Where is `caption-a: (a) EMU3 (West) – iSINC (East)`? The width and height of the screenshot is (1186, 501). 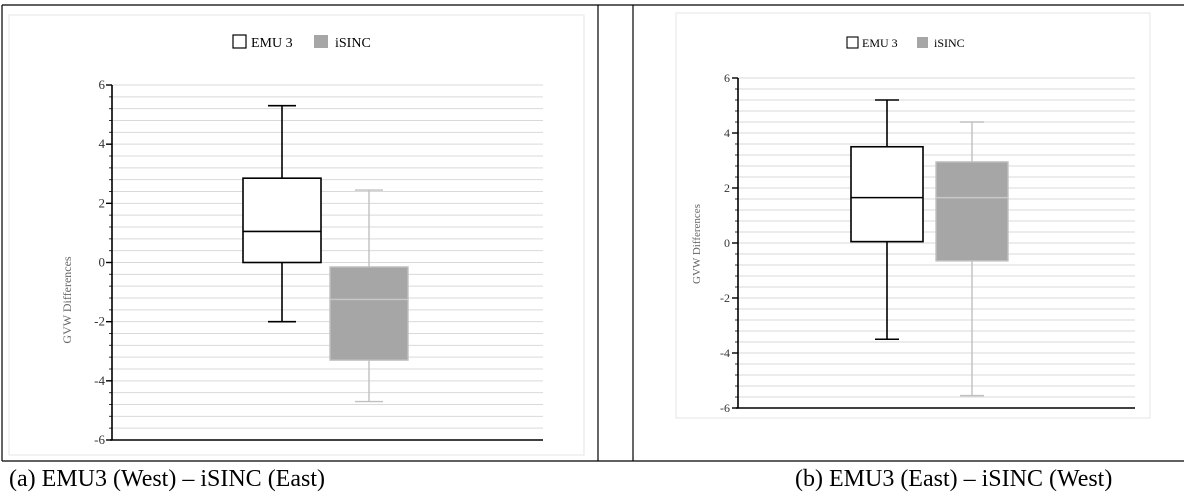 caption-a: (a) EMU3 (West) – iSINC (East) is located at coordinates (167, 479).